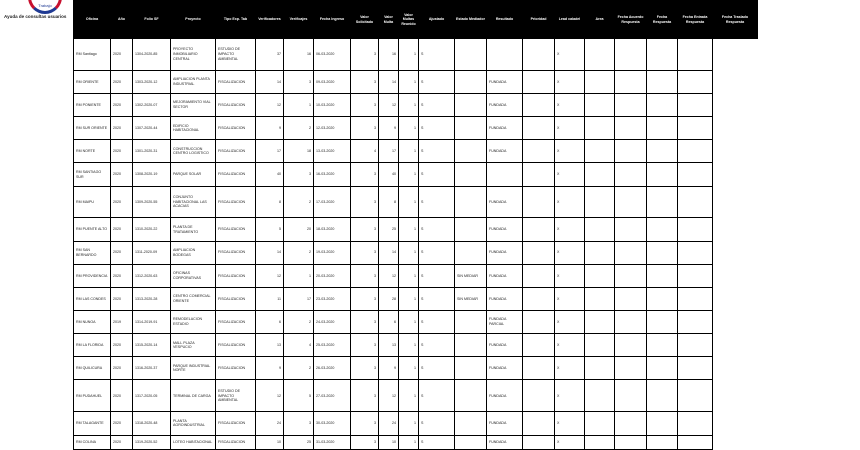  What do you see at coordinates (151, 368) in the screenshot?
I see `table-cell: 1316-2020-37` at bounding box center [151, 368].